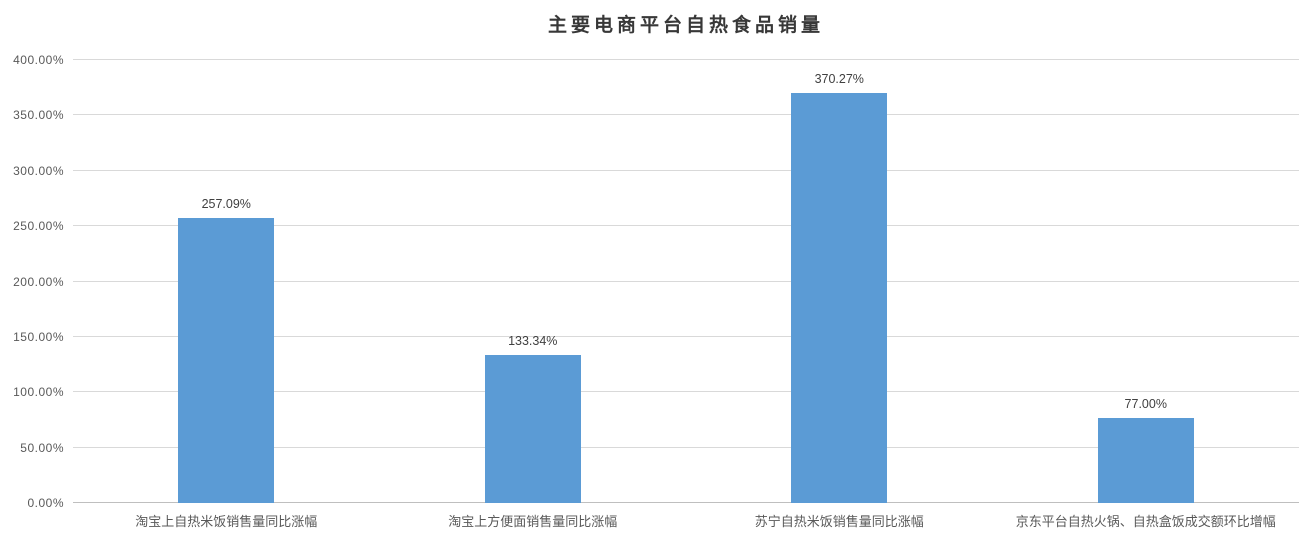  I want to click on y-axis-tick-label: 350.00%, so click(38, 115).